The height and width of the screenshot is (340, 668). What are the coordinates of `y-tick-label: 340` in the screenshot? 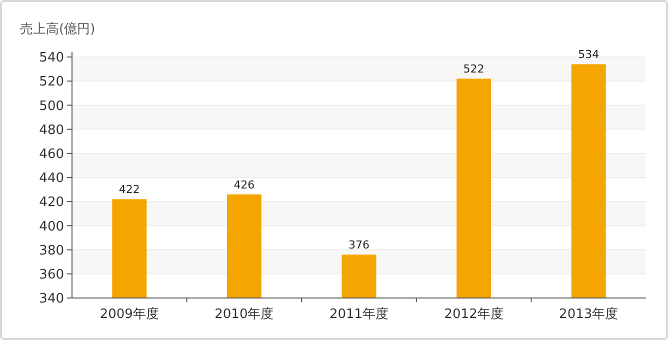 It's located at (51, 299).